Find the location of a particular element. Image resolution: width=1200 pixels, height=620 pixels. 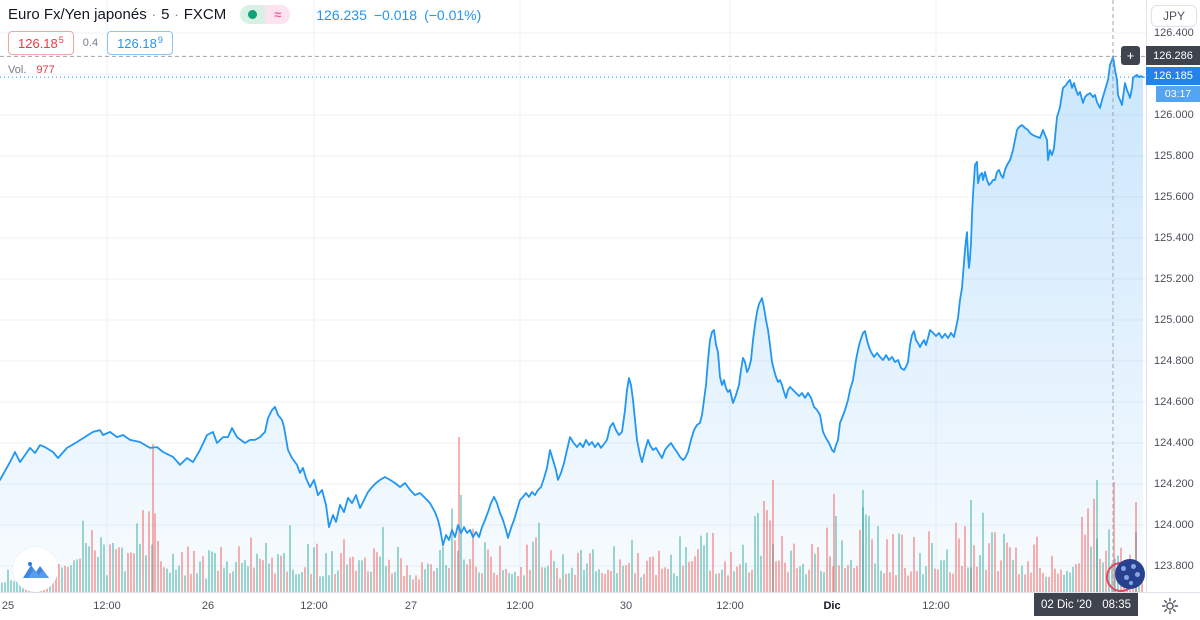

bid-button: 126.18 5 is located at coordinates (41, 43).